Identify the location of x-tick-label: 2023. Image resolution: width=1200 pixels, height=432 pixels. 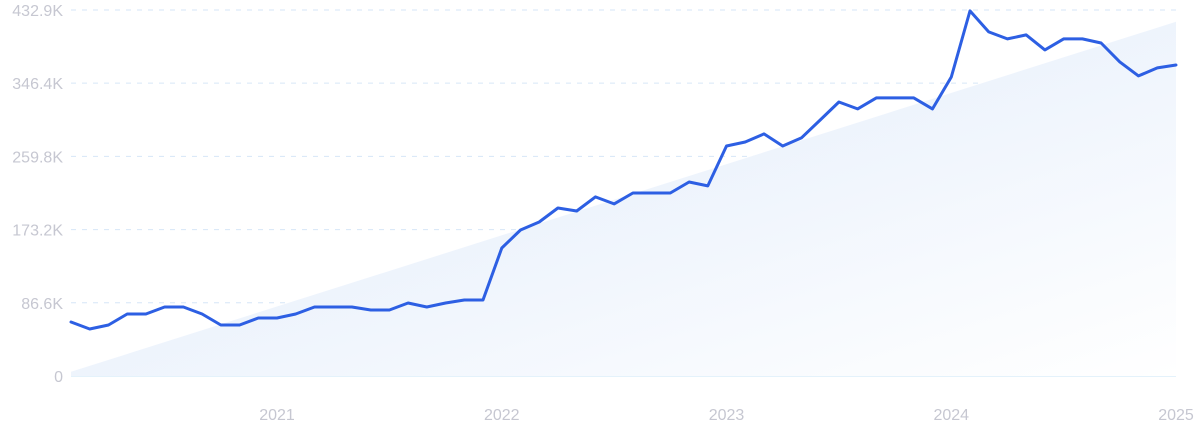
(727, 415).